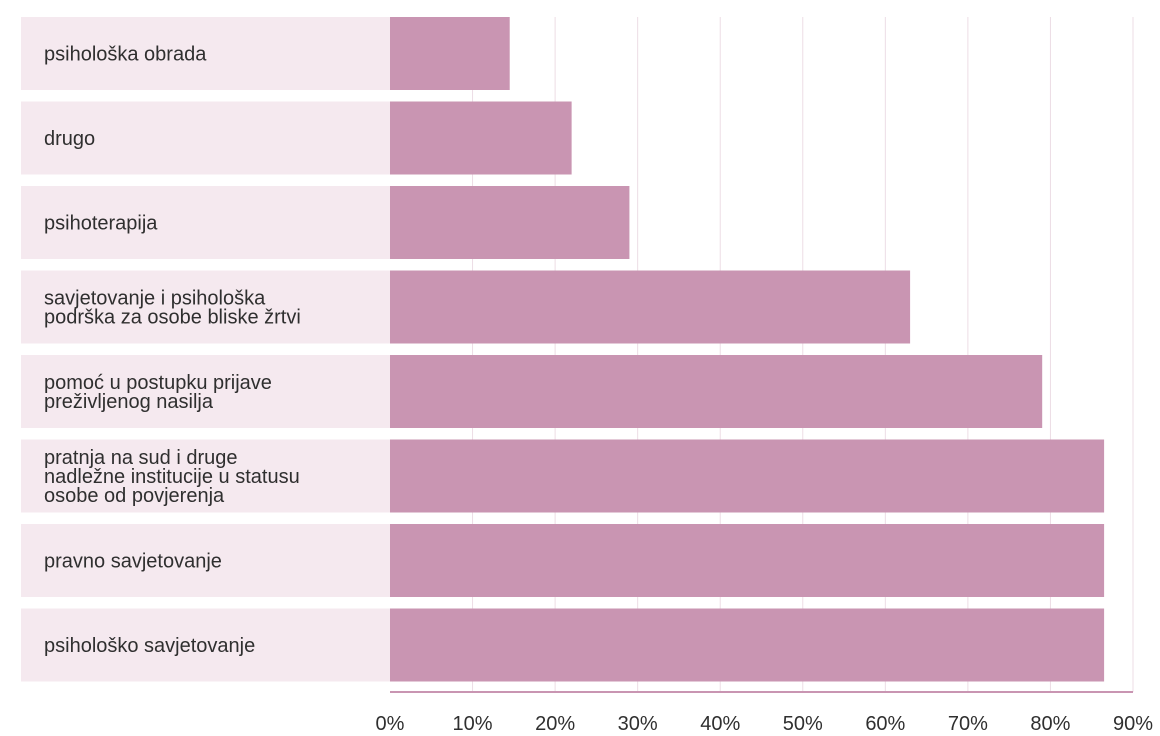 Image resolution: width=1160 pixels, height=736 pixels. What do you see at coordinates (158, 383) in the screenshot?
I see `category-label: pomoć u postupku prijave` at bounding box center [158, 383].